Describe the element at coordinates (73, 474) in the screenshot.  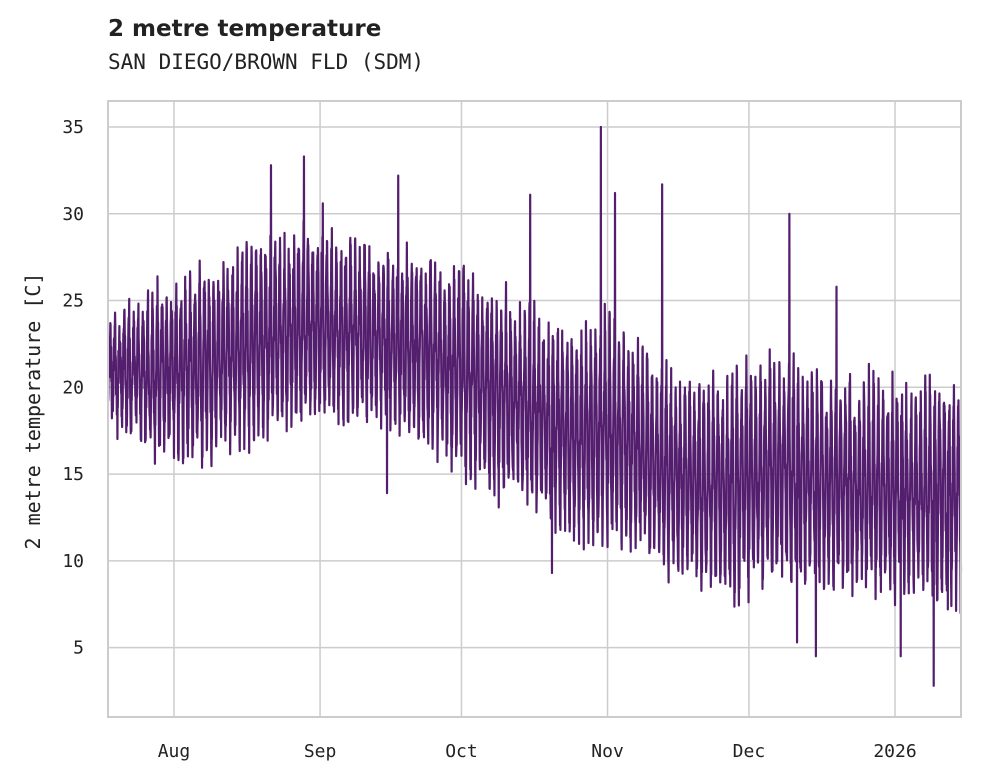
I see `y-tick-label: 15` at that location.